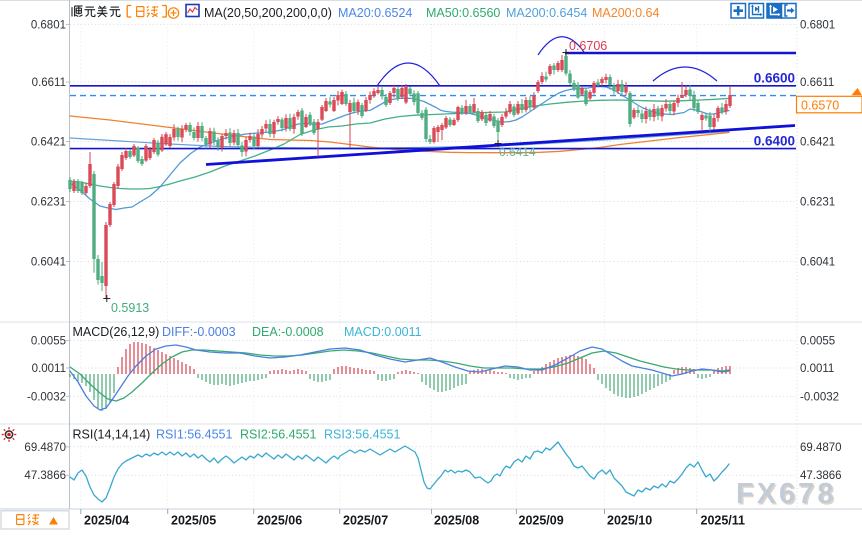 This screenshot has width=862, height=535. I want to click on svg-text: MACD(26,12,9), so click(116, 332).